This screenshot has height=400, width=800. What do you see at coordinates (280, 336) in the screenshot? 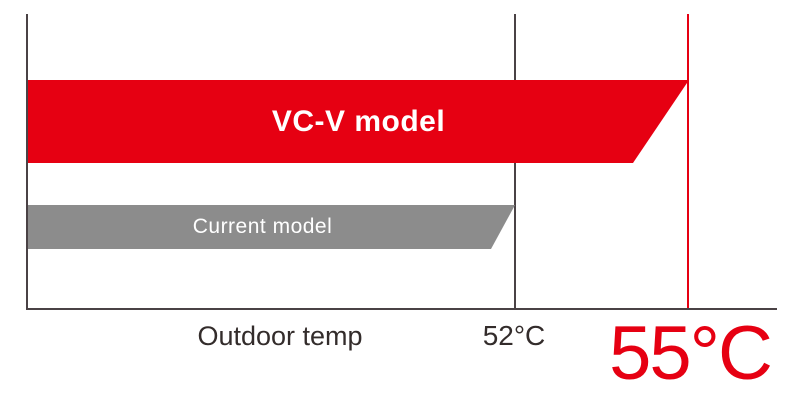
I see `x-axis-label: Outdoor temp` at bounding box center [280, 336].